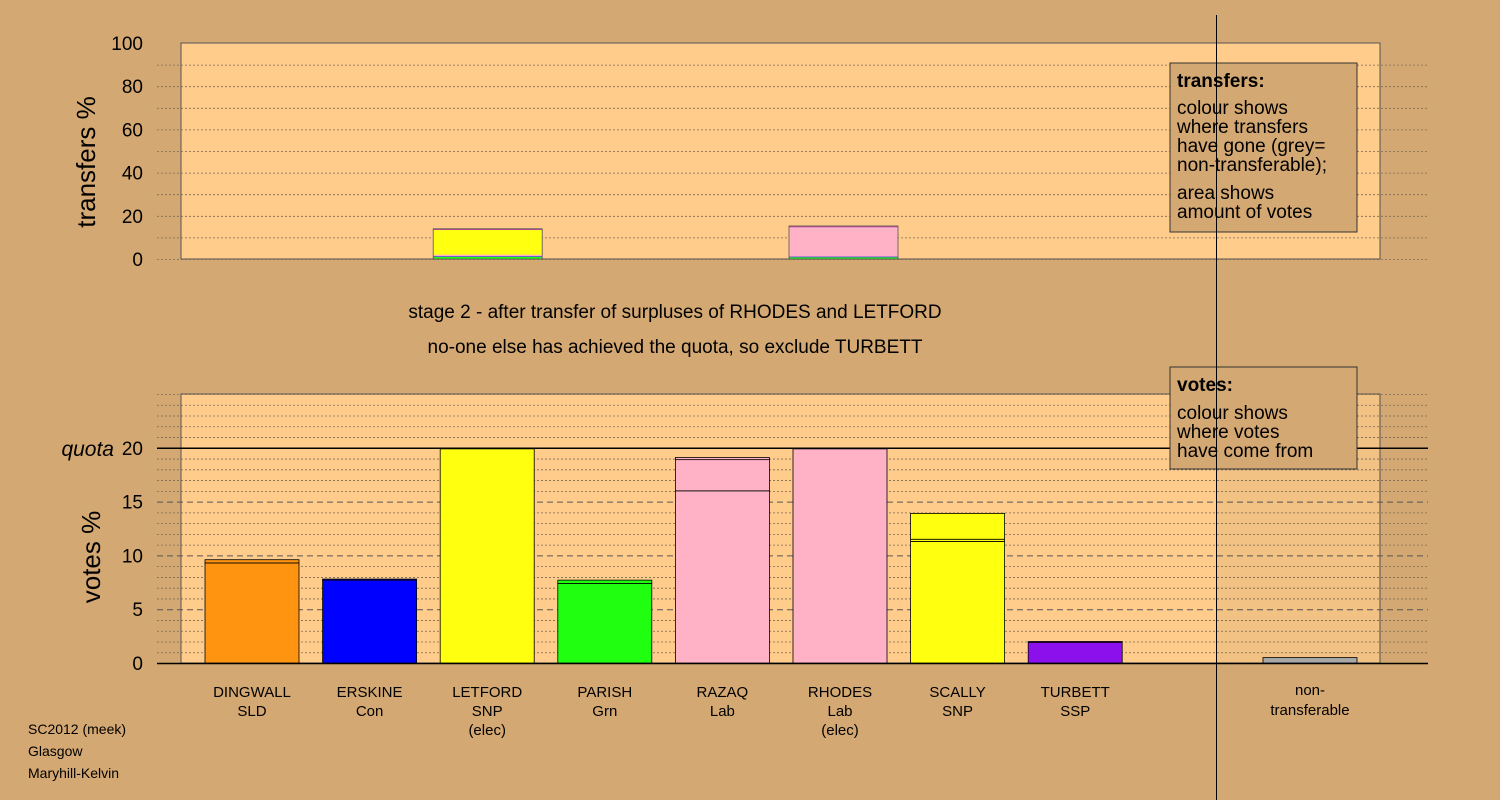  I want to click on votes-legend-line: have come from, so click(1245, 451).